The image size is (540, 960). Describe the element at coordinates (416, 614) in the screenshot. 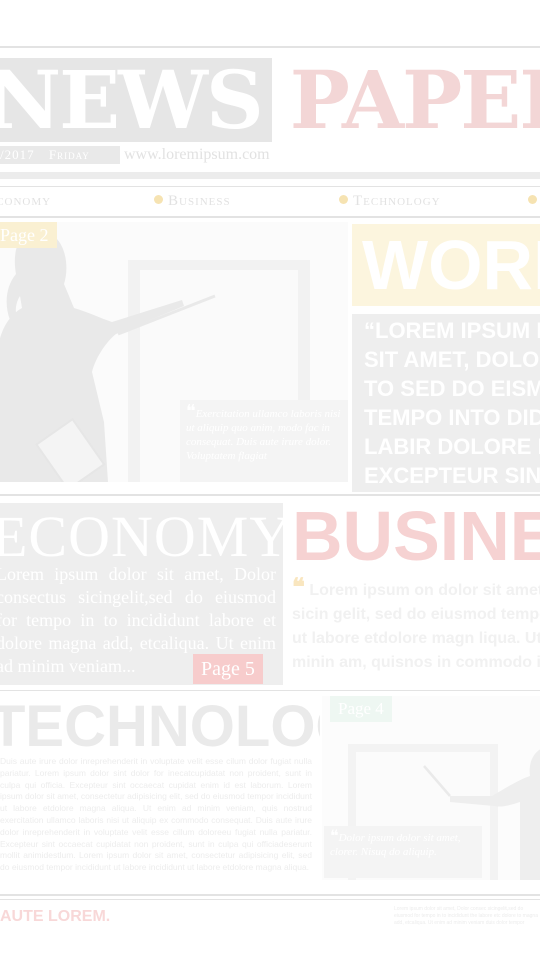

I see `business-line: sicin gelit, sed do eiusmod tempor` at that location.